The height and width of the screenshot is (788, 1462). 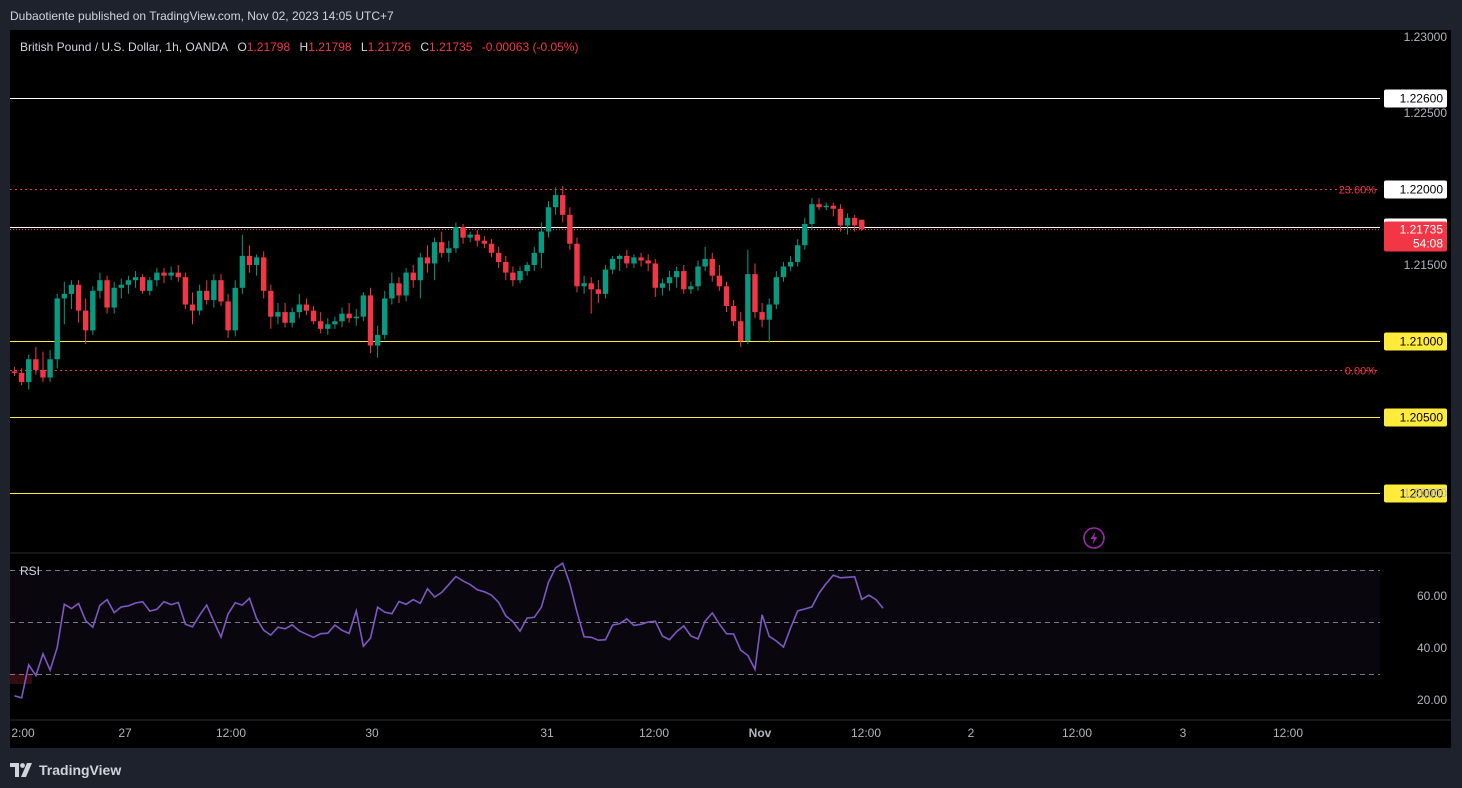 What do you see at coordinates (866, 733) in the screenshot?
I see `x-tick-7: 12:00` at bounding box center [866, 733].